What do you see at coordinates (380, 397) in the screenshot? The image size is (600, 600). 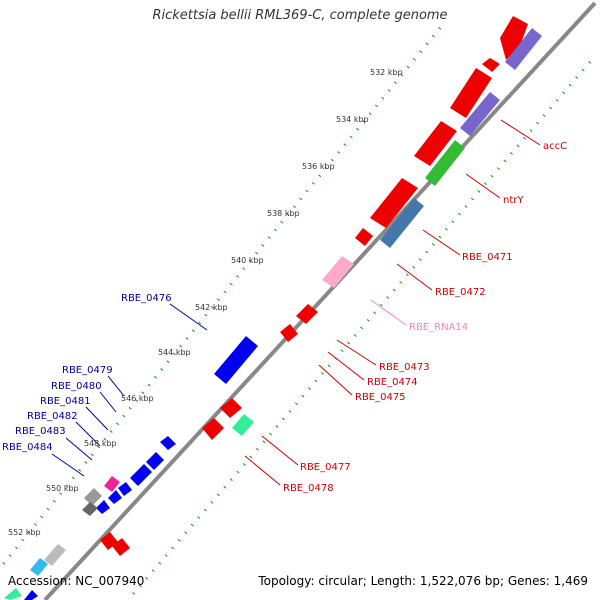 I see `gene-label-rbe-0475: RBE_0475` at bounding box center [380, 397].